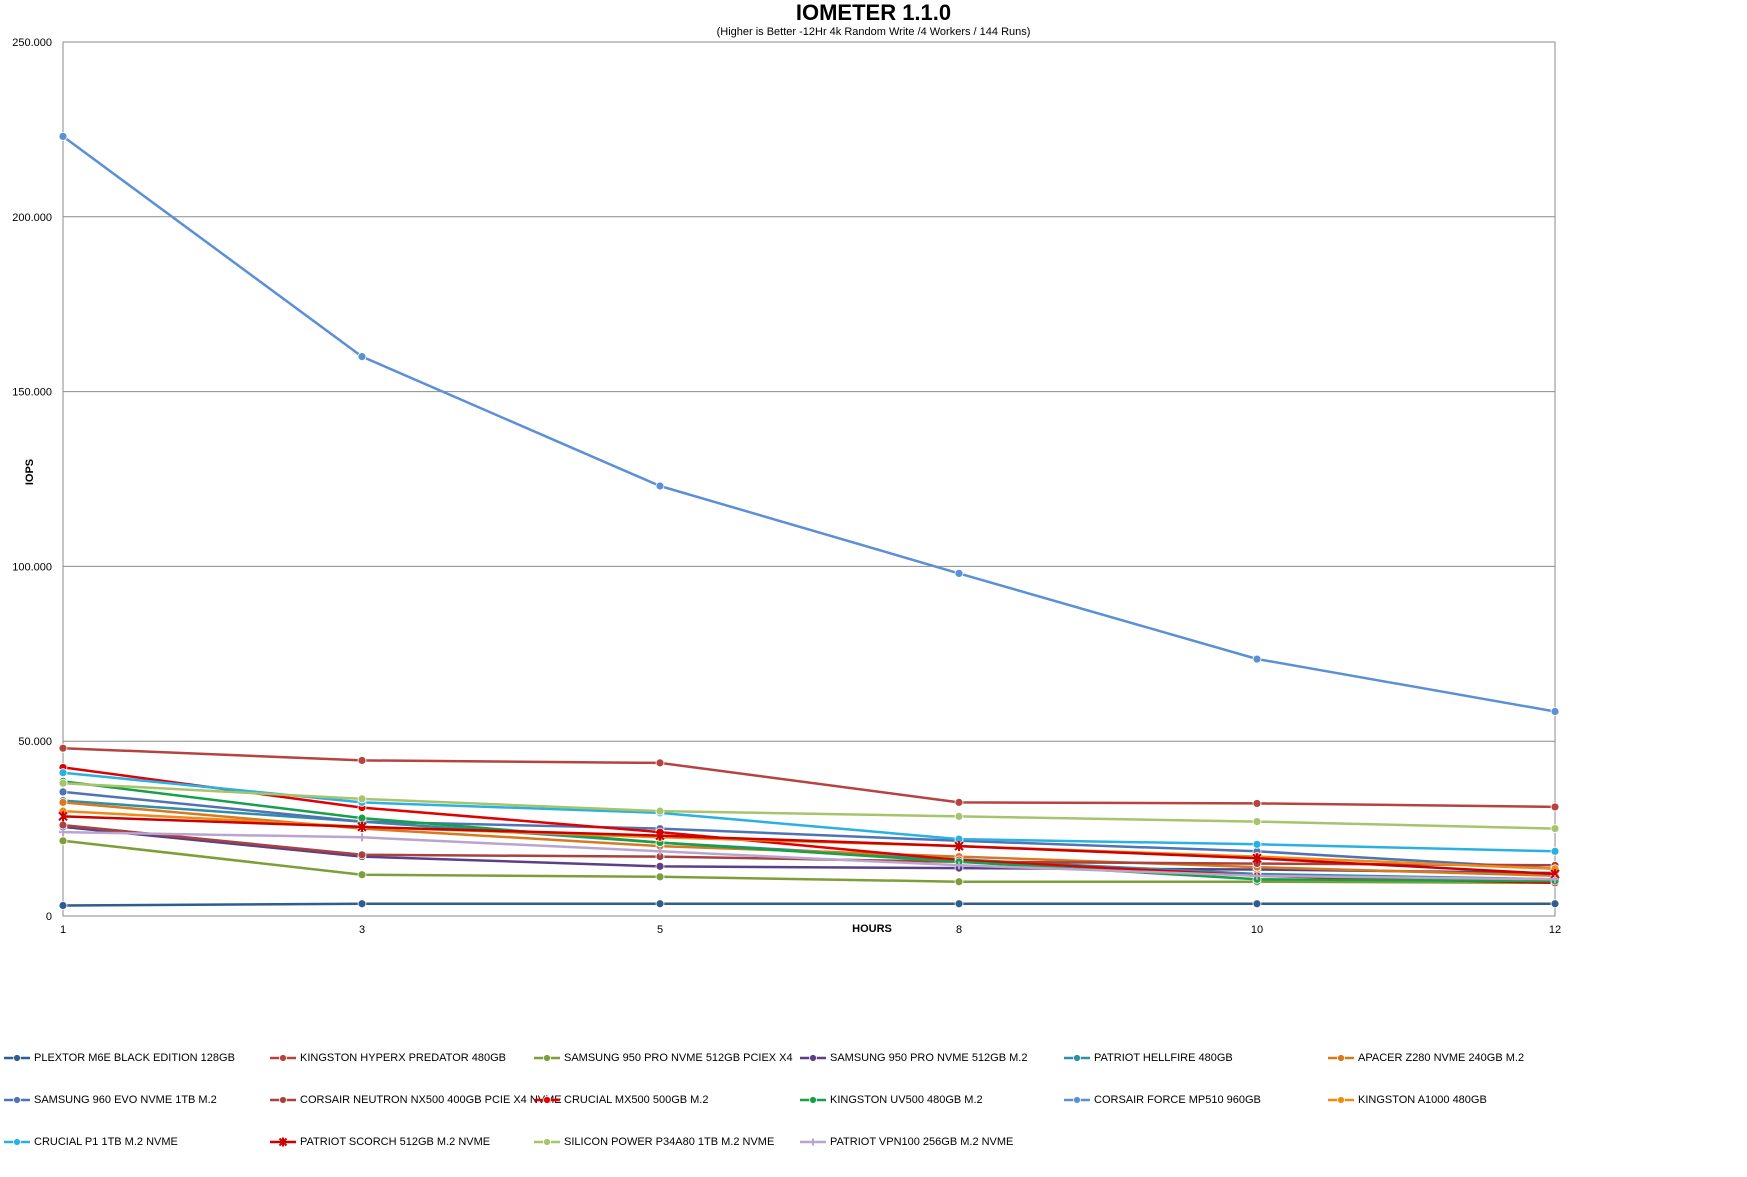 This screenshot has height=1177, width=1747. I want to click on legend-item: KINGSTON HYPERX PREDATOR 480GB, so click(388, 1058).